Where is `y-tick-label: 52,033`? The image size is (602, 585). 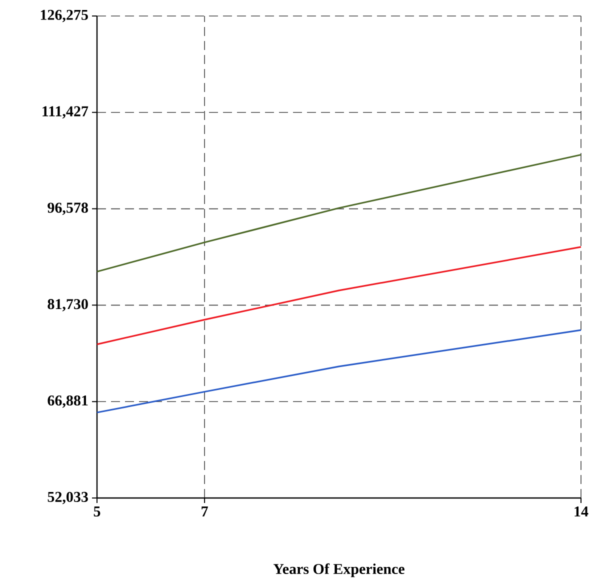 y-tick-label: 52,033 is located at coordinates (68, 498).